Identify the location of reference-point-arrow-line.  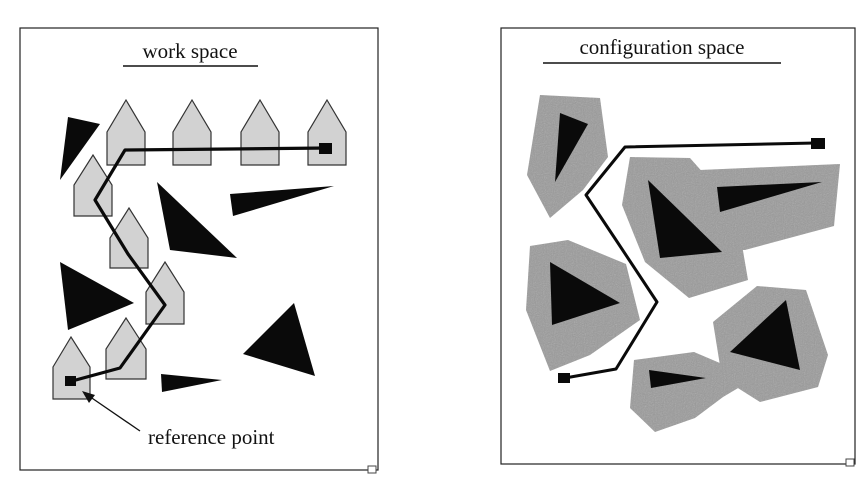
(113, 412).